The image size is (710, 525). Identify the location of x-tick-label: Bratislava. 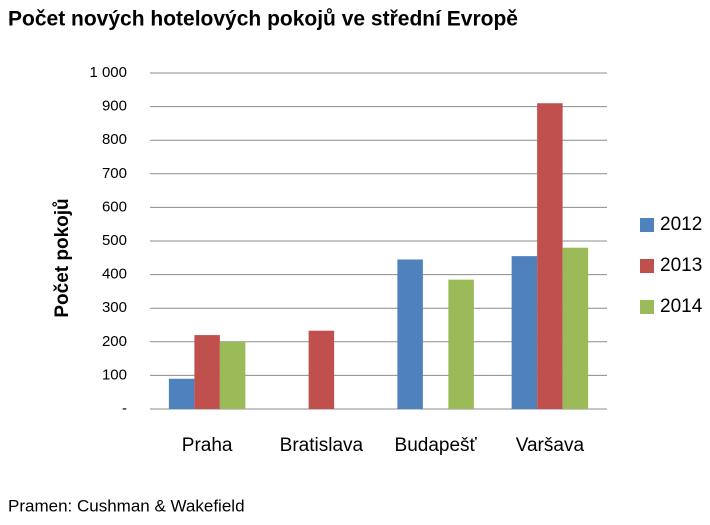
(322, 445).